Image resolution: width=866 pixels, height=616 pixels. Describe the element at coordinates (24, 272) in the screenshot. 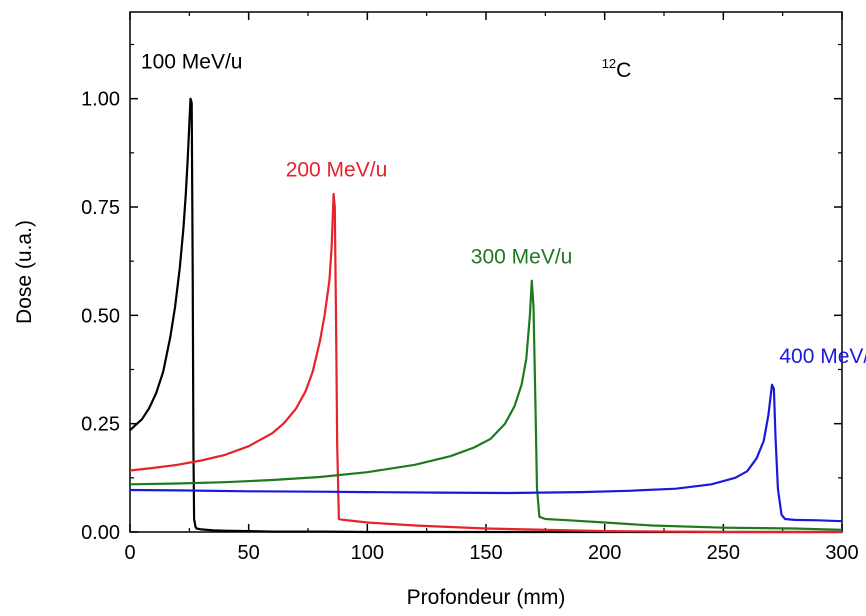

I see `y-axis-title: Dose (u.a.)` at that location.